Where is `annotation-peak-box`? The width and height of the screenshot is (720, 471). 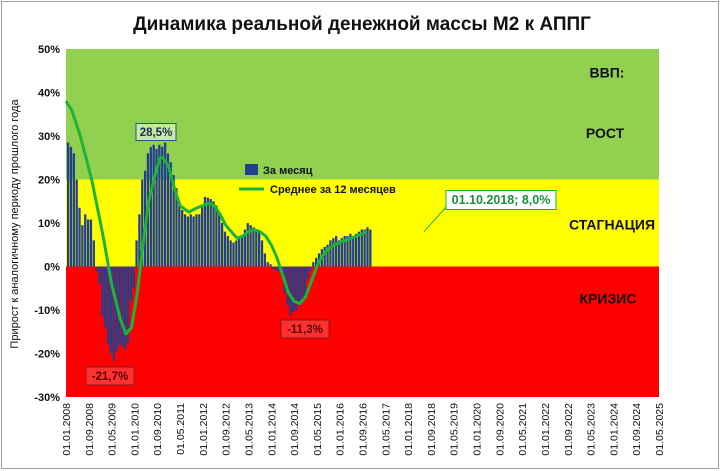
annotation-peak-box is located at coordinates (156, 132).